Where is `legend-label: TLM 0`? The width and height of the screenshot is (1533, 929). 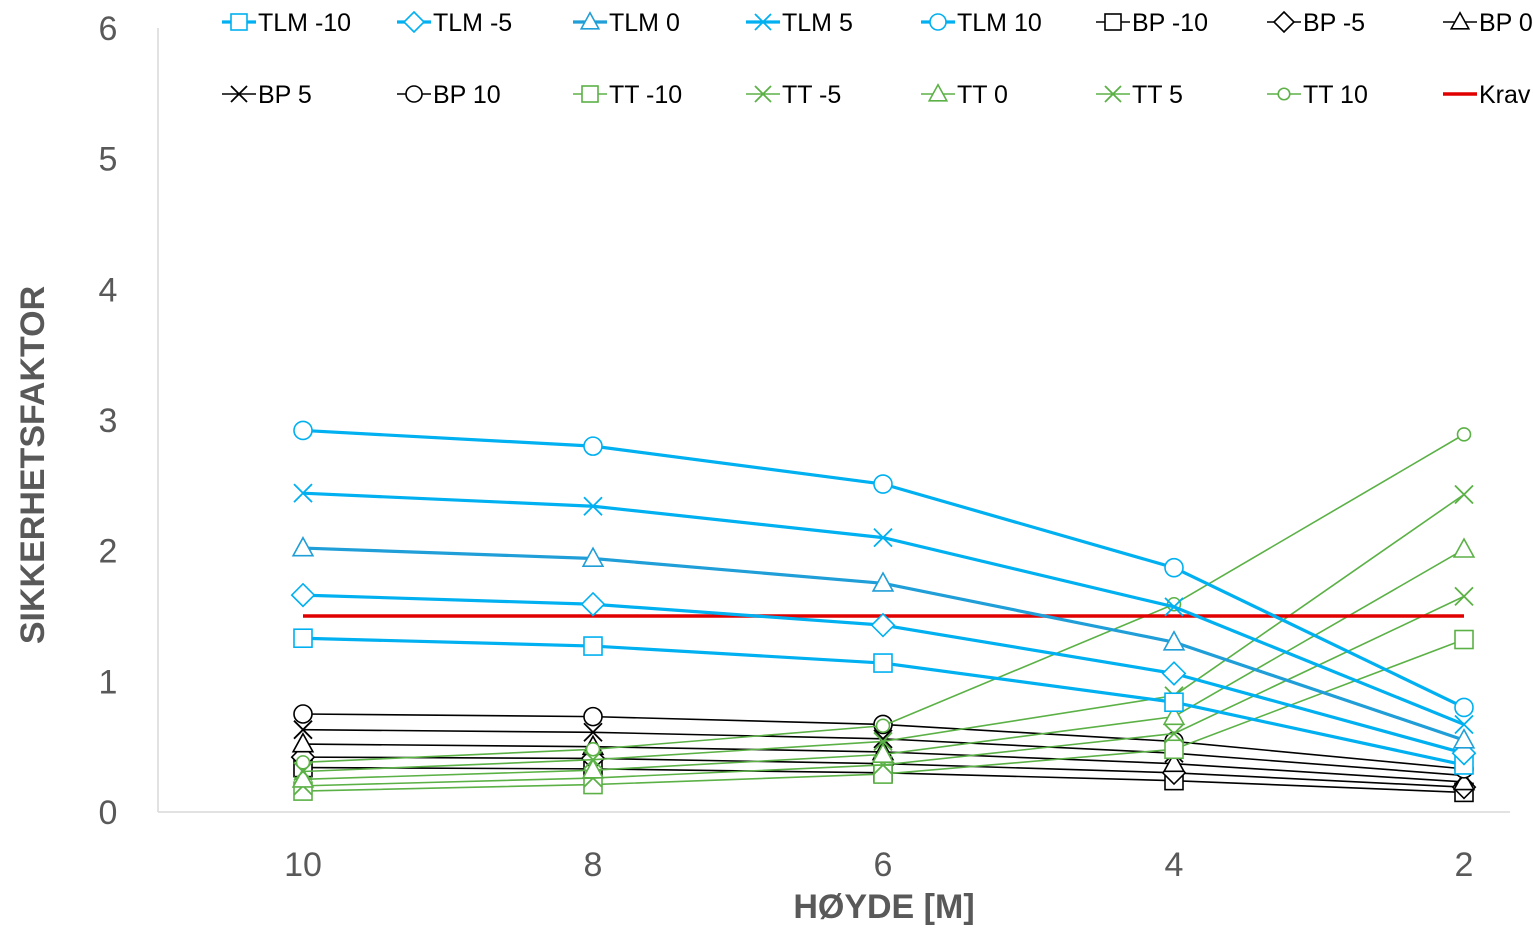 legend-label: TLM 0 is located at coordinates (644, 23).